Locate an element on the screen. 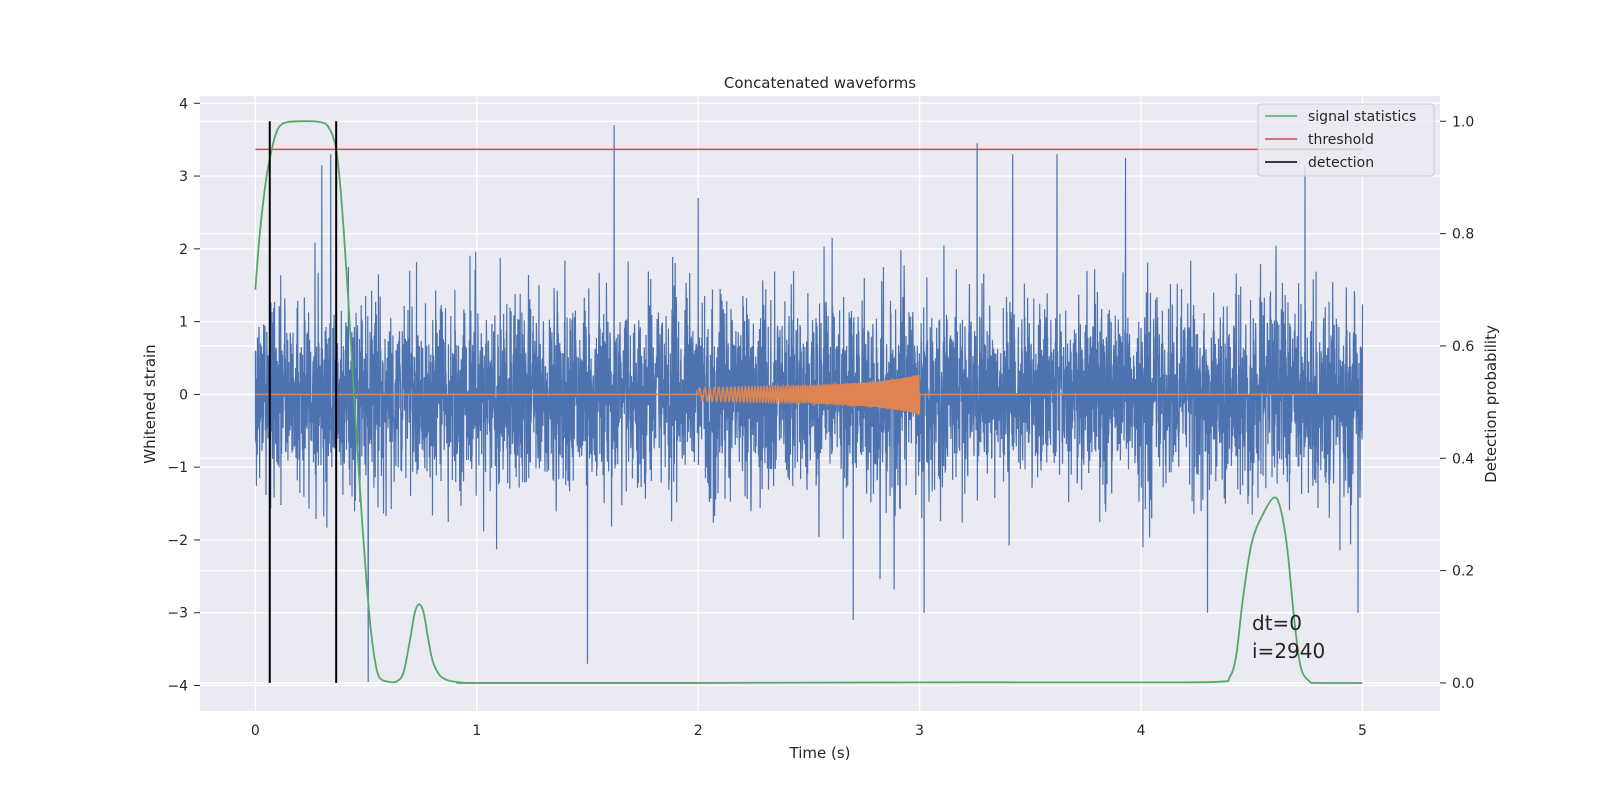 The image size is (1600, 800). x-axis-label: Time (s) is located at coordinates (820, 753).